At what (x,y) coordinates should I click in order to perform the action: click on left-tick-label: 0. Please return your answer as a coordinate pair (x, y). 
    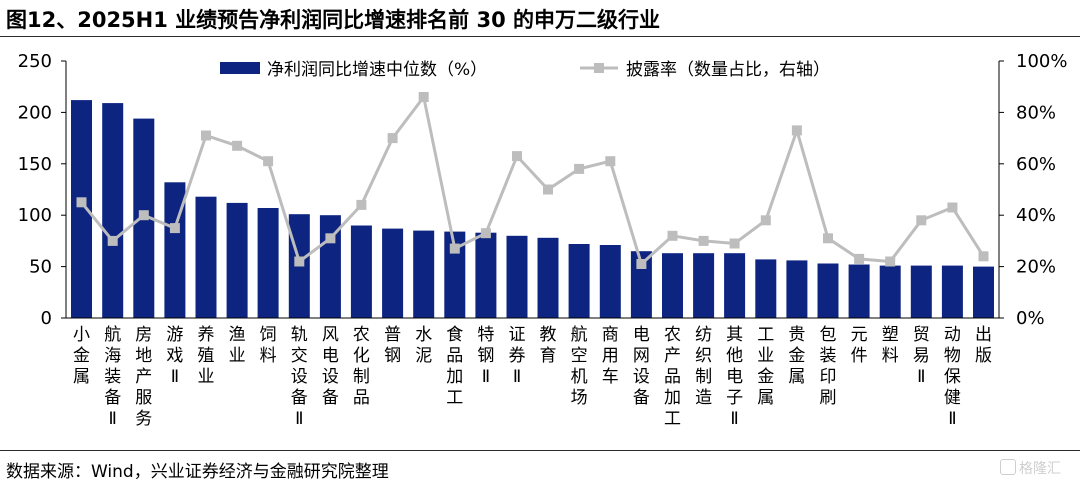
    Looking at the image, I should click on (46, 318).